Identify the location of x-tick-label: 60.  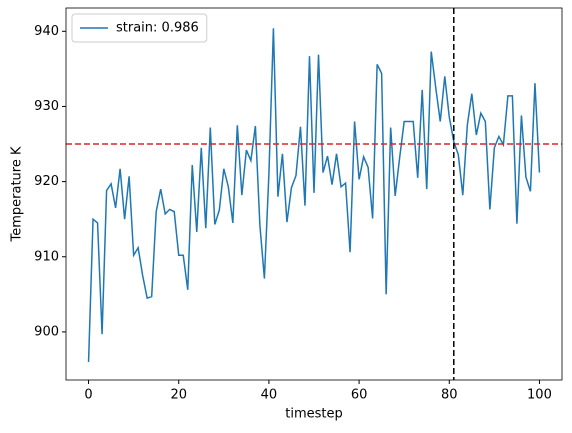
(359, 395).